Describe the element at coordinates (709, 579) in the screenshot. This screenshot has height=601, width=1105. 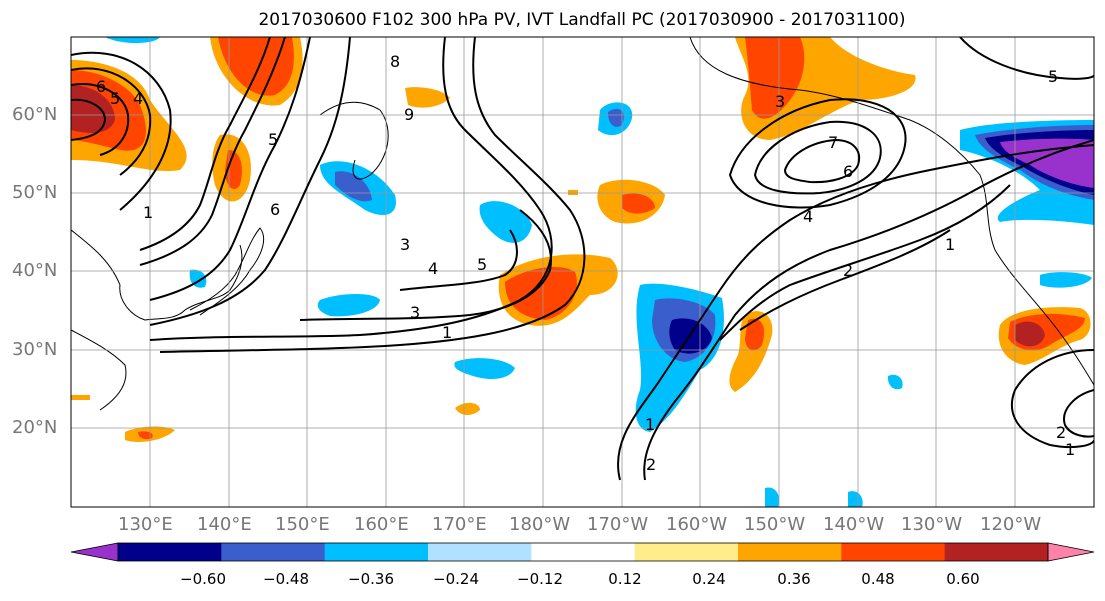
I see `colorbar-tick-label: 0.24` at that location.